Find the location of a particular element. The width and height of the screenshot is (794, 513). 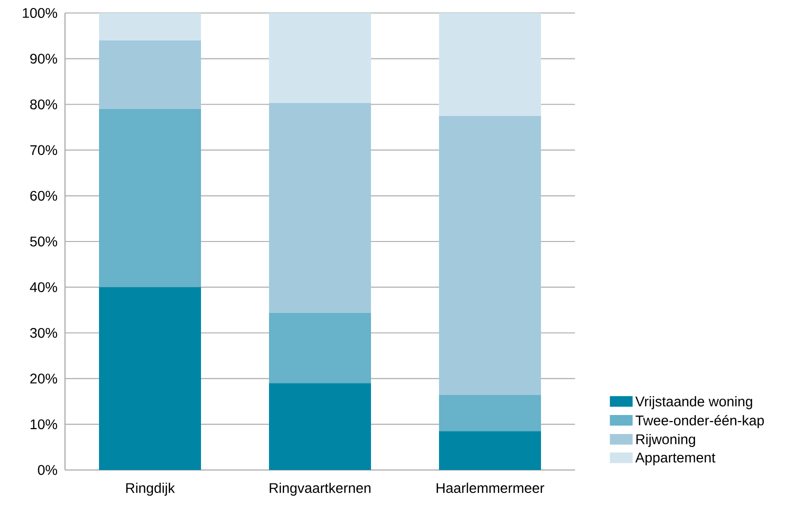

y-tick-label: 30% is located at coordinates (44, 333).